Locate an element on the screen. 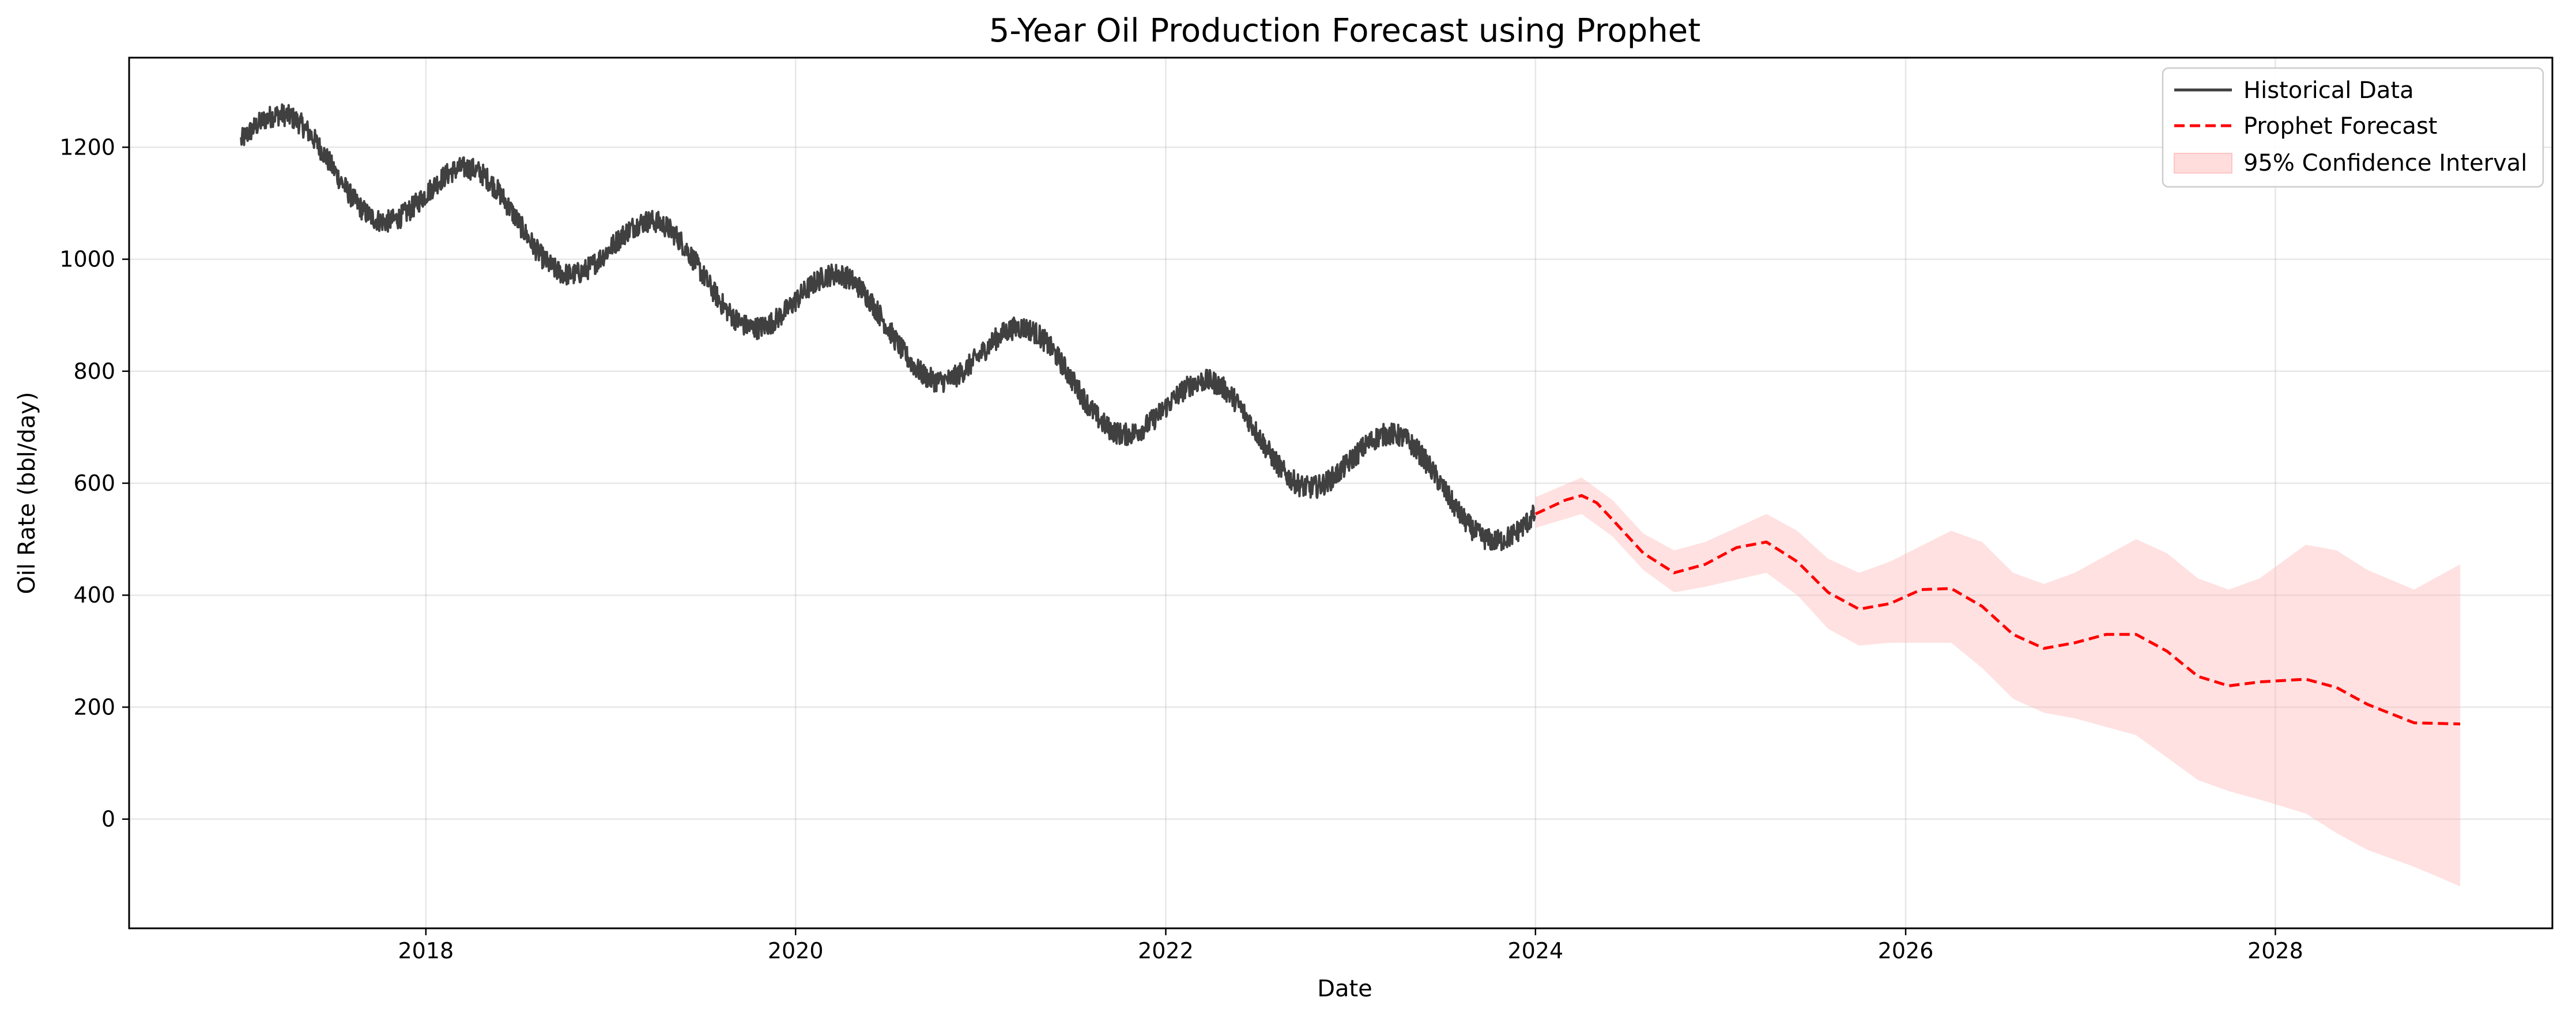 This screenshot has height=1020, width=2576. legend-confidence-label: 95% Confidence Interval is located at coordinates (2385, 163).